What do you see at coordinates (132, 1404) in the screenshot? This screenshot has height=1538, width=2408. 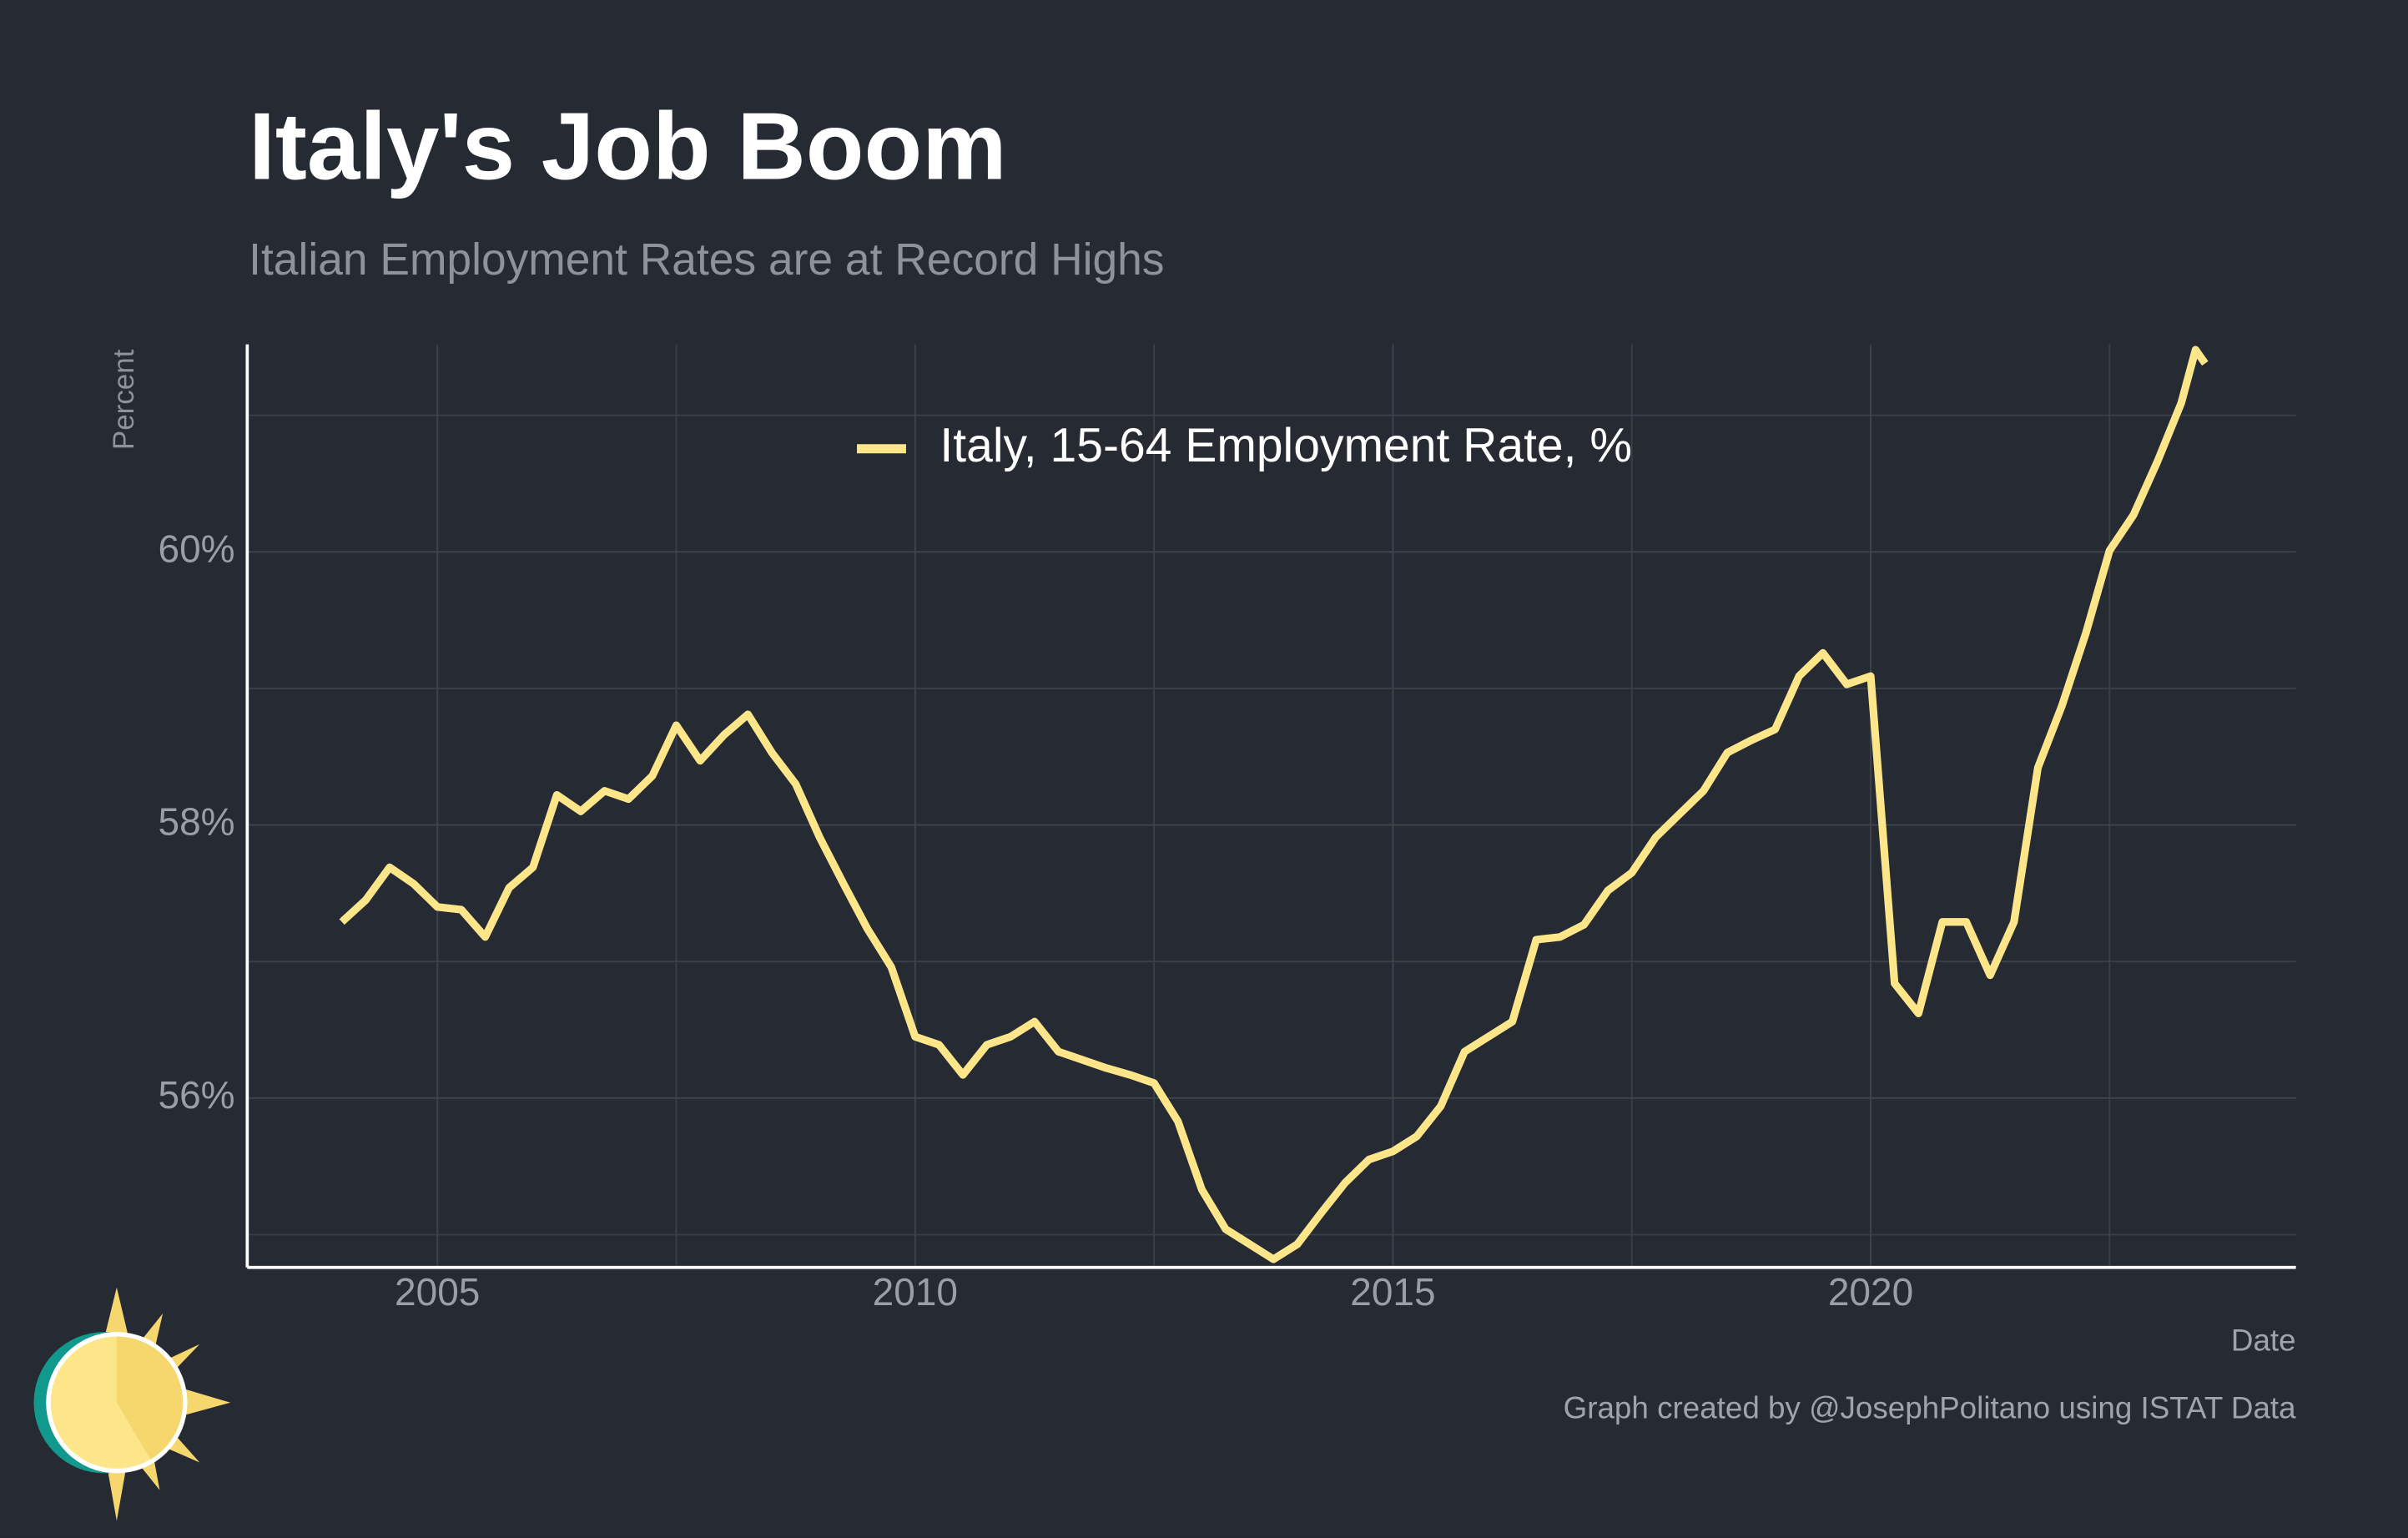 I see `logo` at bounding box center [132, 1404].